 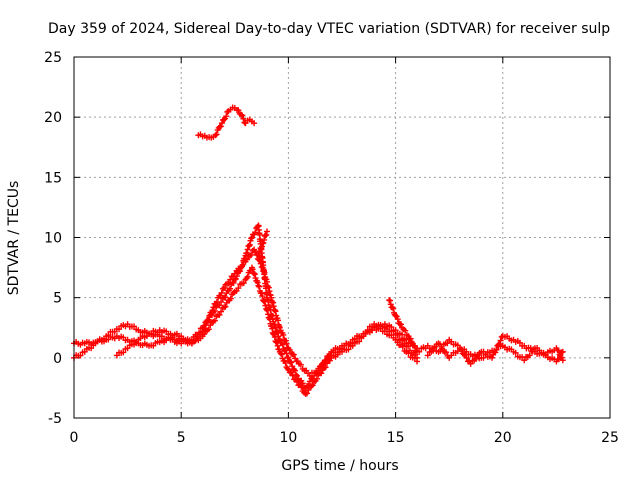 I want to click on y-tick-label: 10, so click(x=53, y=239).